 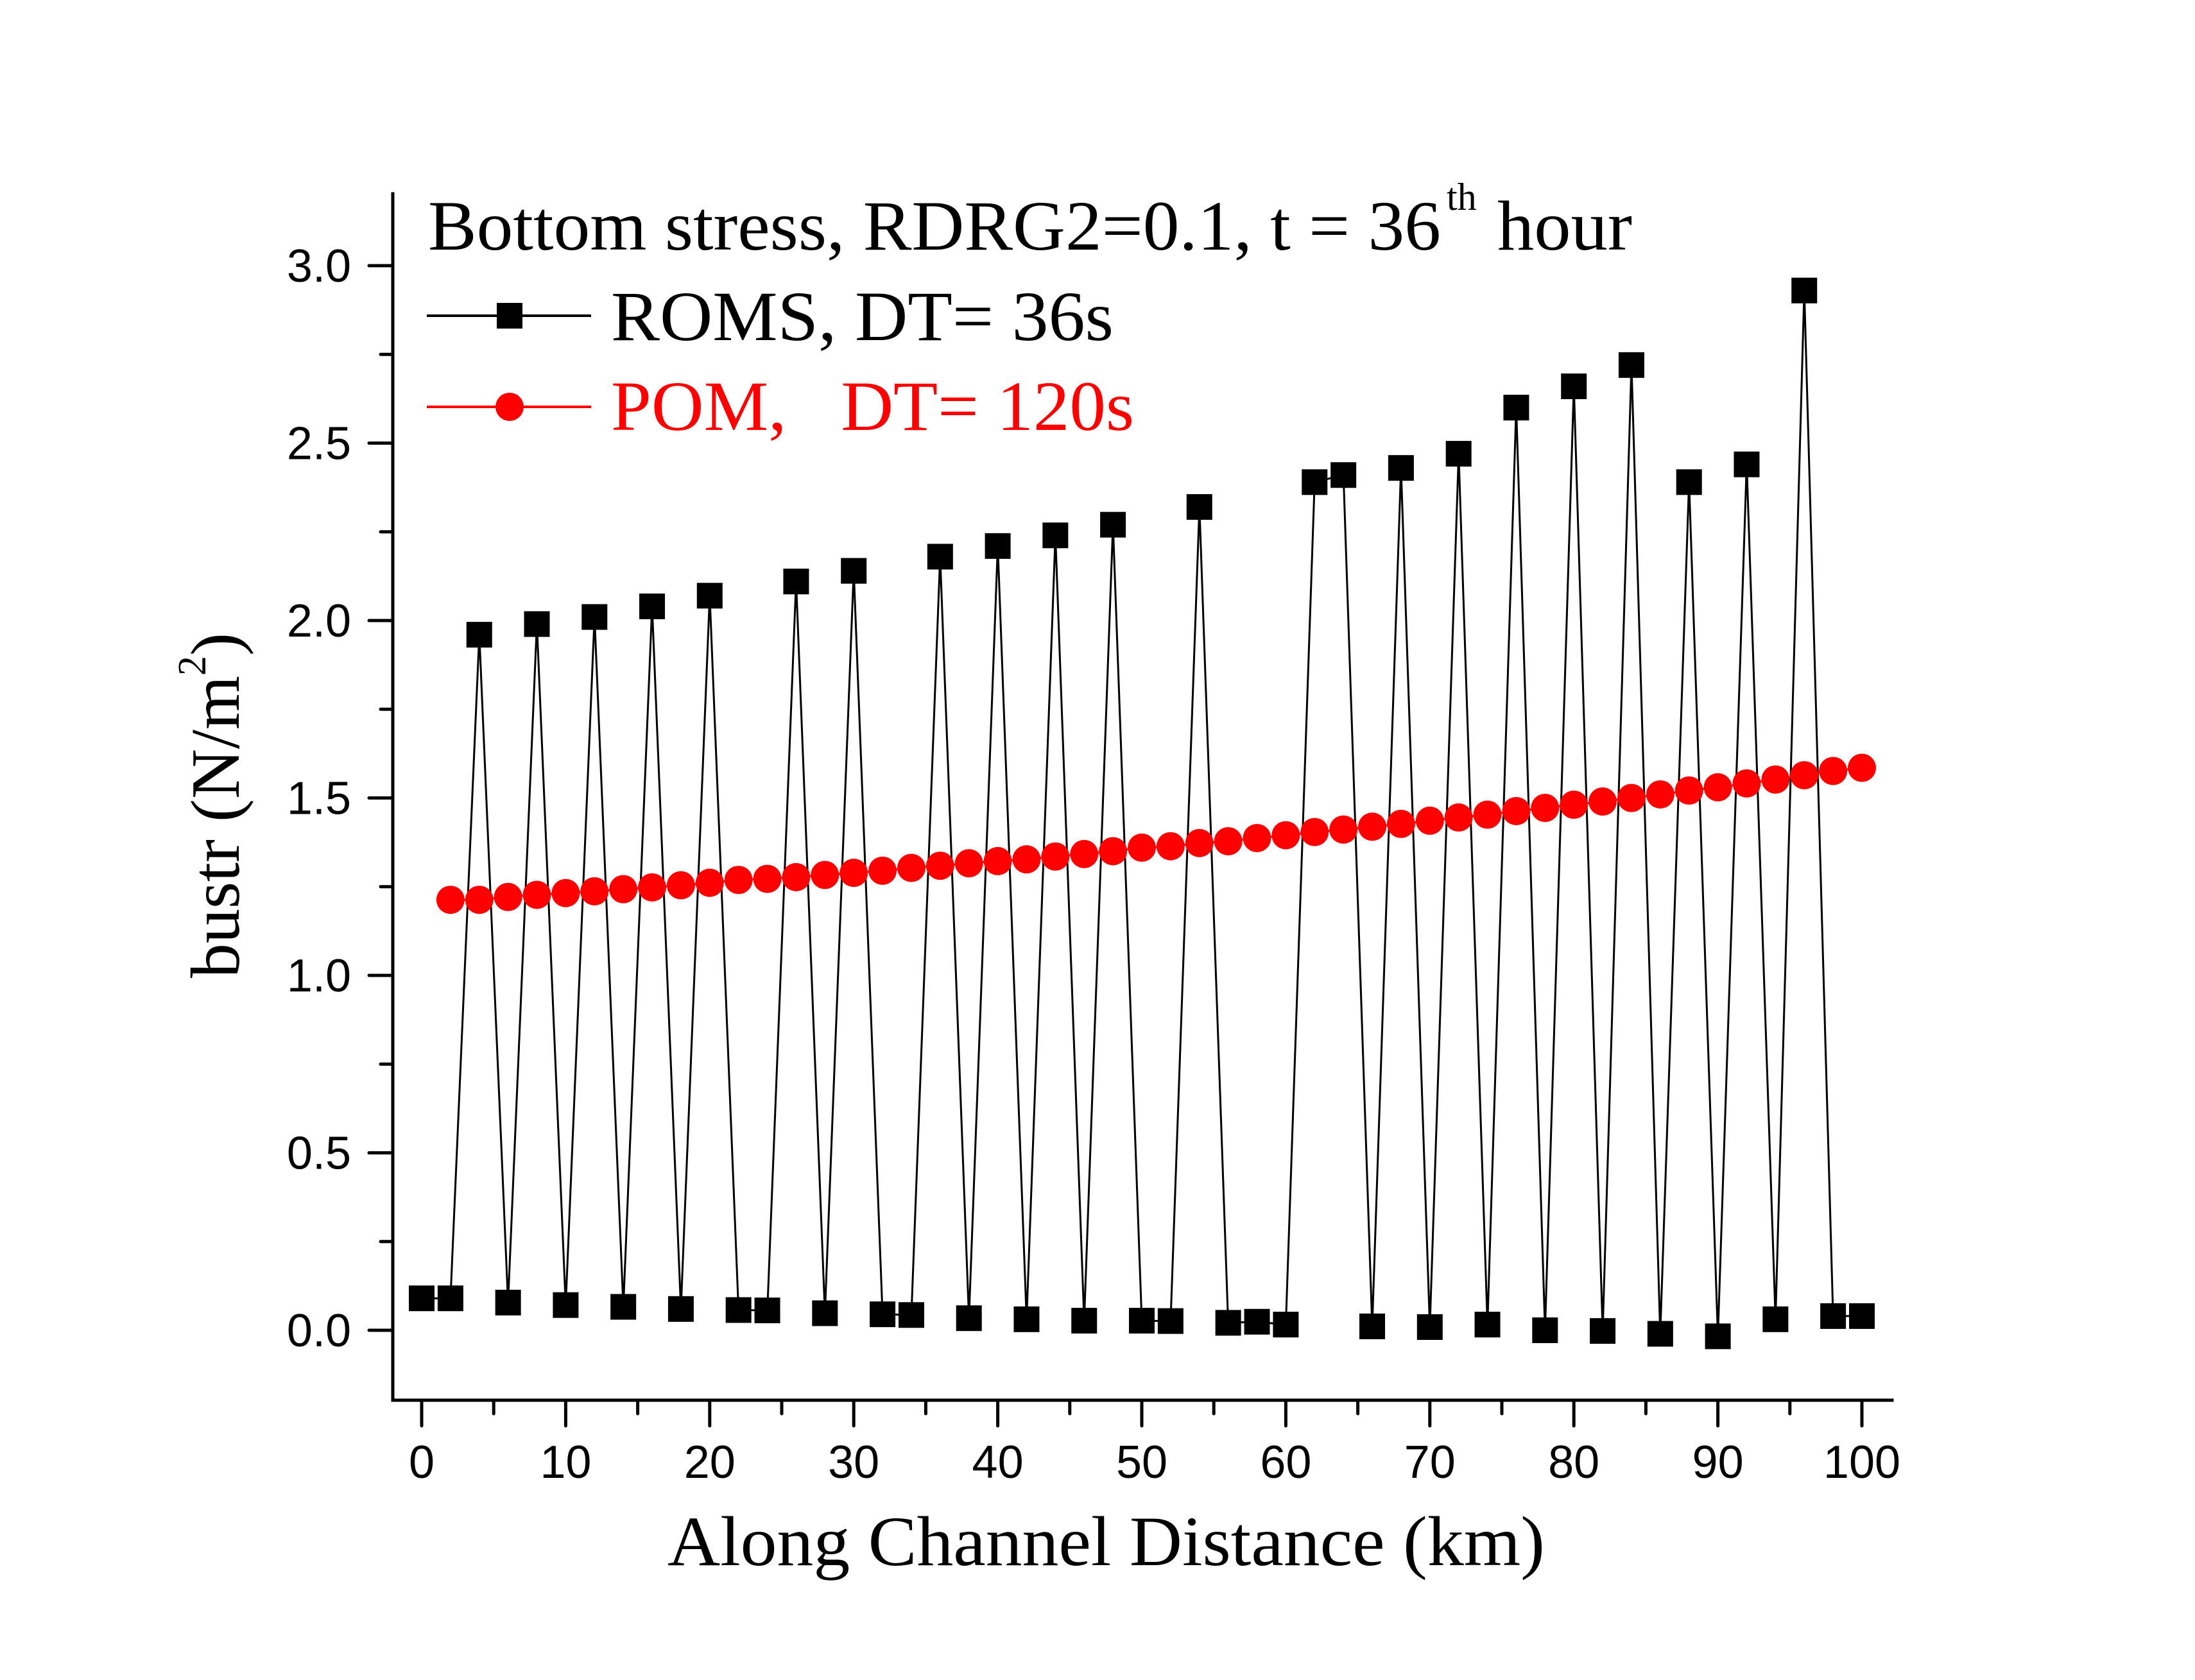 I want to click on y-tick-label: 3.0, so click(x=319, y=266).